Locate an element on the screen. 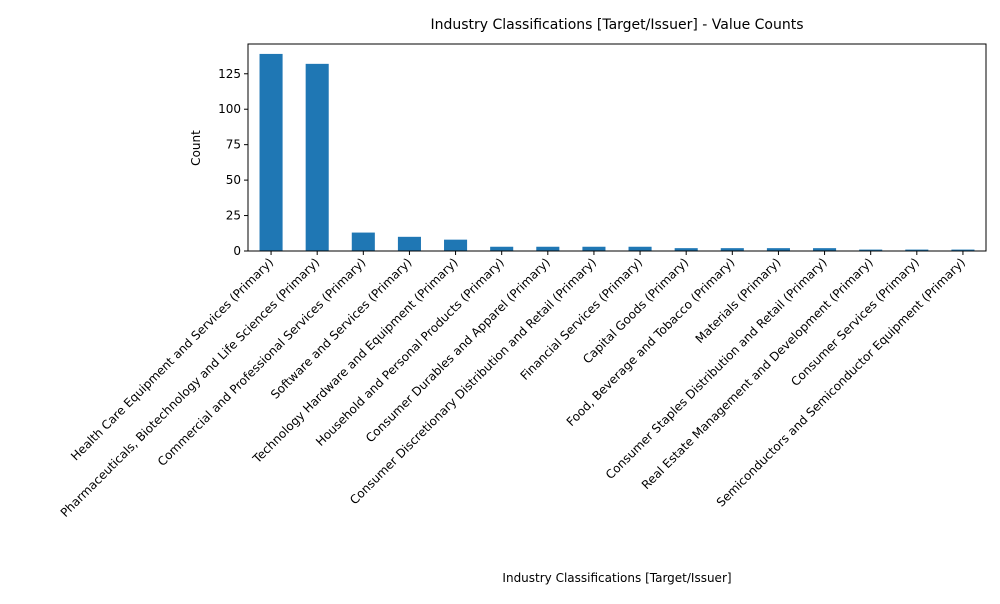 The height and width of the screenshot is (604, 1000). y-tick-label: 0 is located at coordinates (237, 251).